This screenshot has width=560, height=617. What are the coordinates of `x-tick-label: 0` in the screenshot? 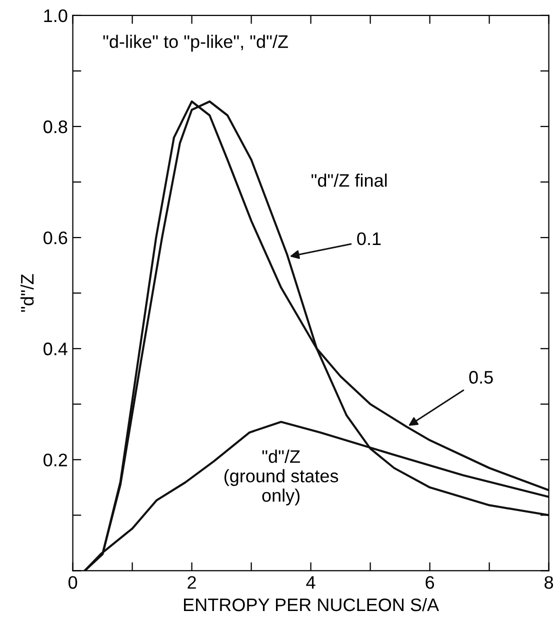 It's located at (73, 582).